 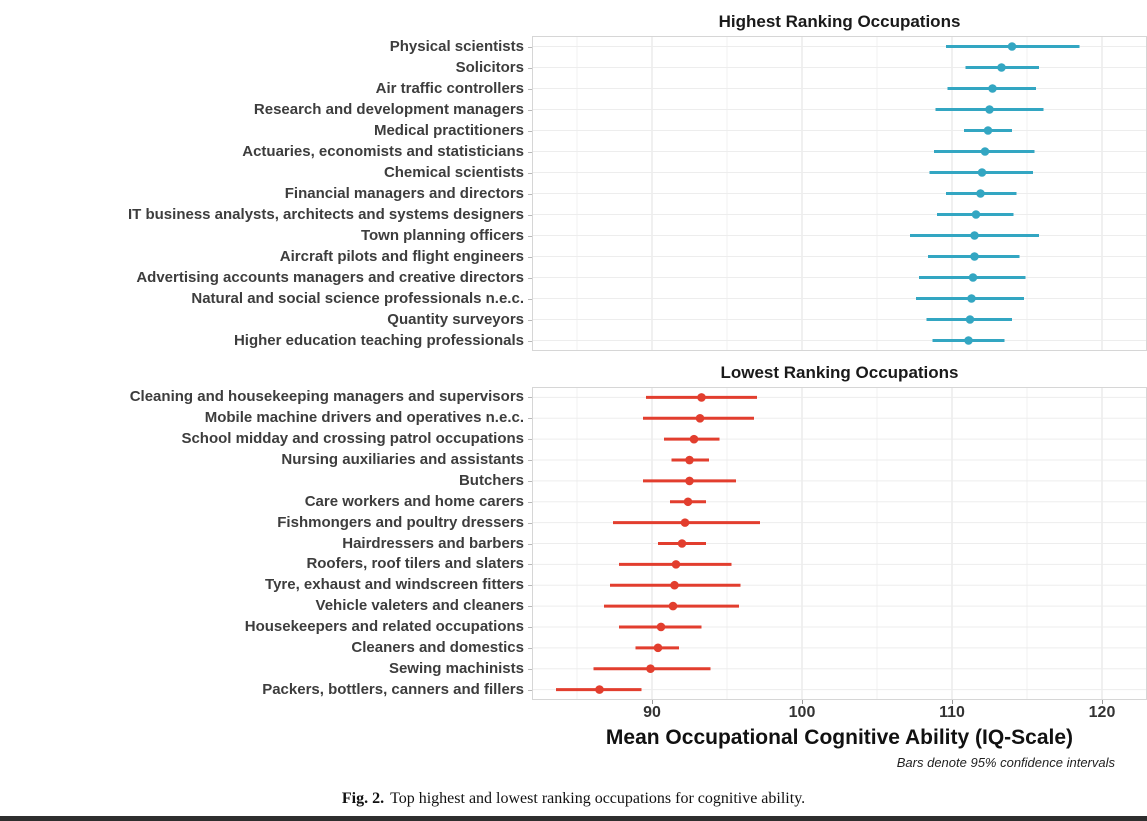 I want to click on category-label: Research and development managers, so click(x=388, y=109).